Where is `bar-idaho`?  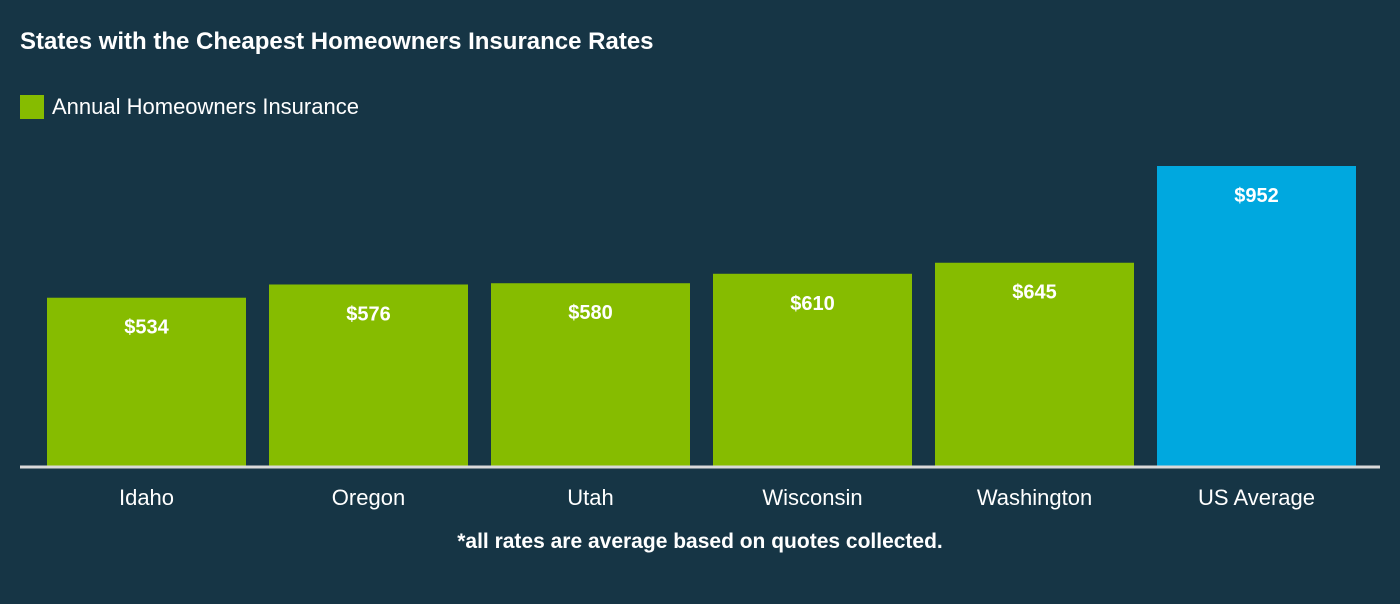 bar-idaho is located at coordinates (146, 381).